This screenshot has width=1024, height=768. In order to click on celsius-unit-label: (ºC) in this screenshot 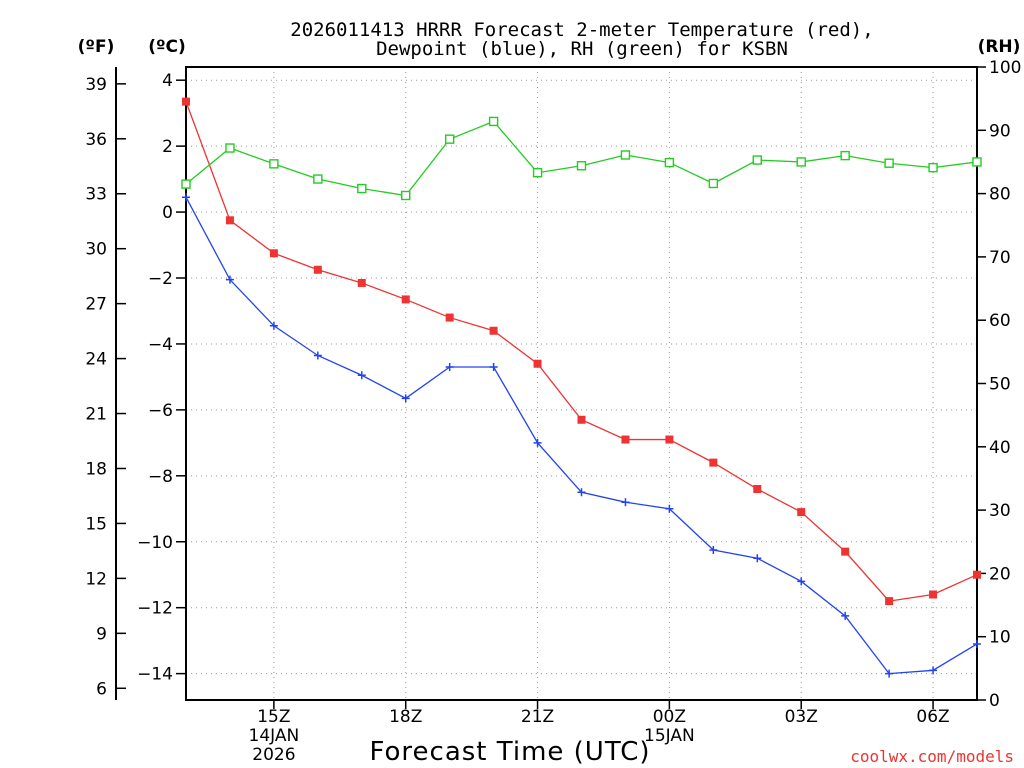, I will do `click(167, 47)`.